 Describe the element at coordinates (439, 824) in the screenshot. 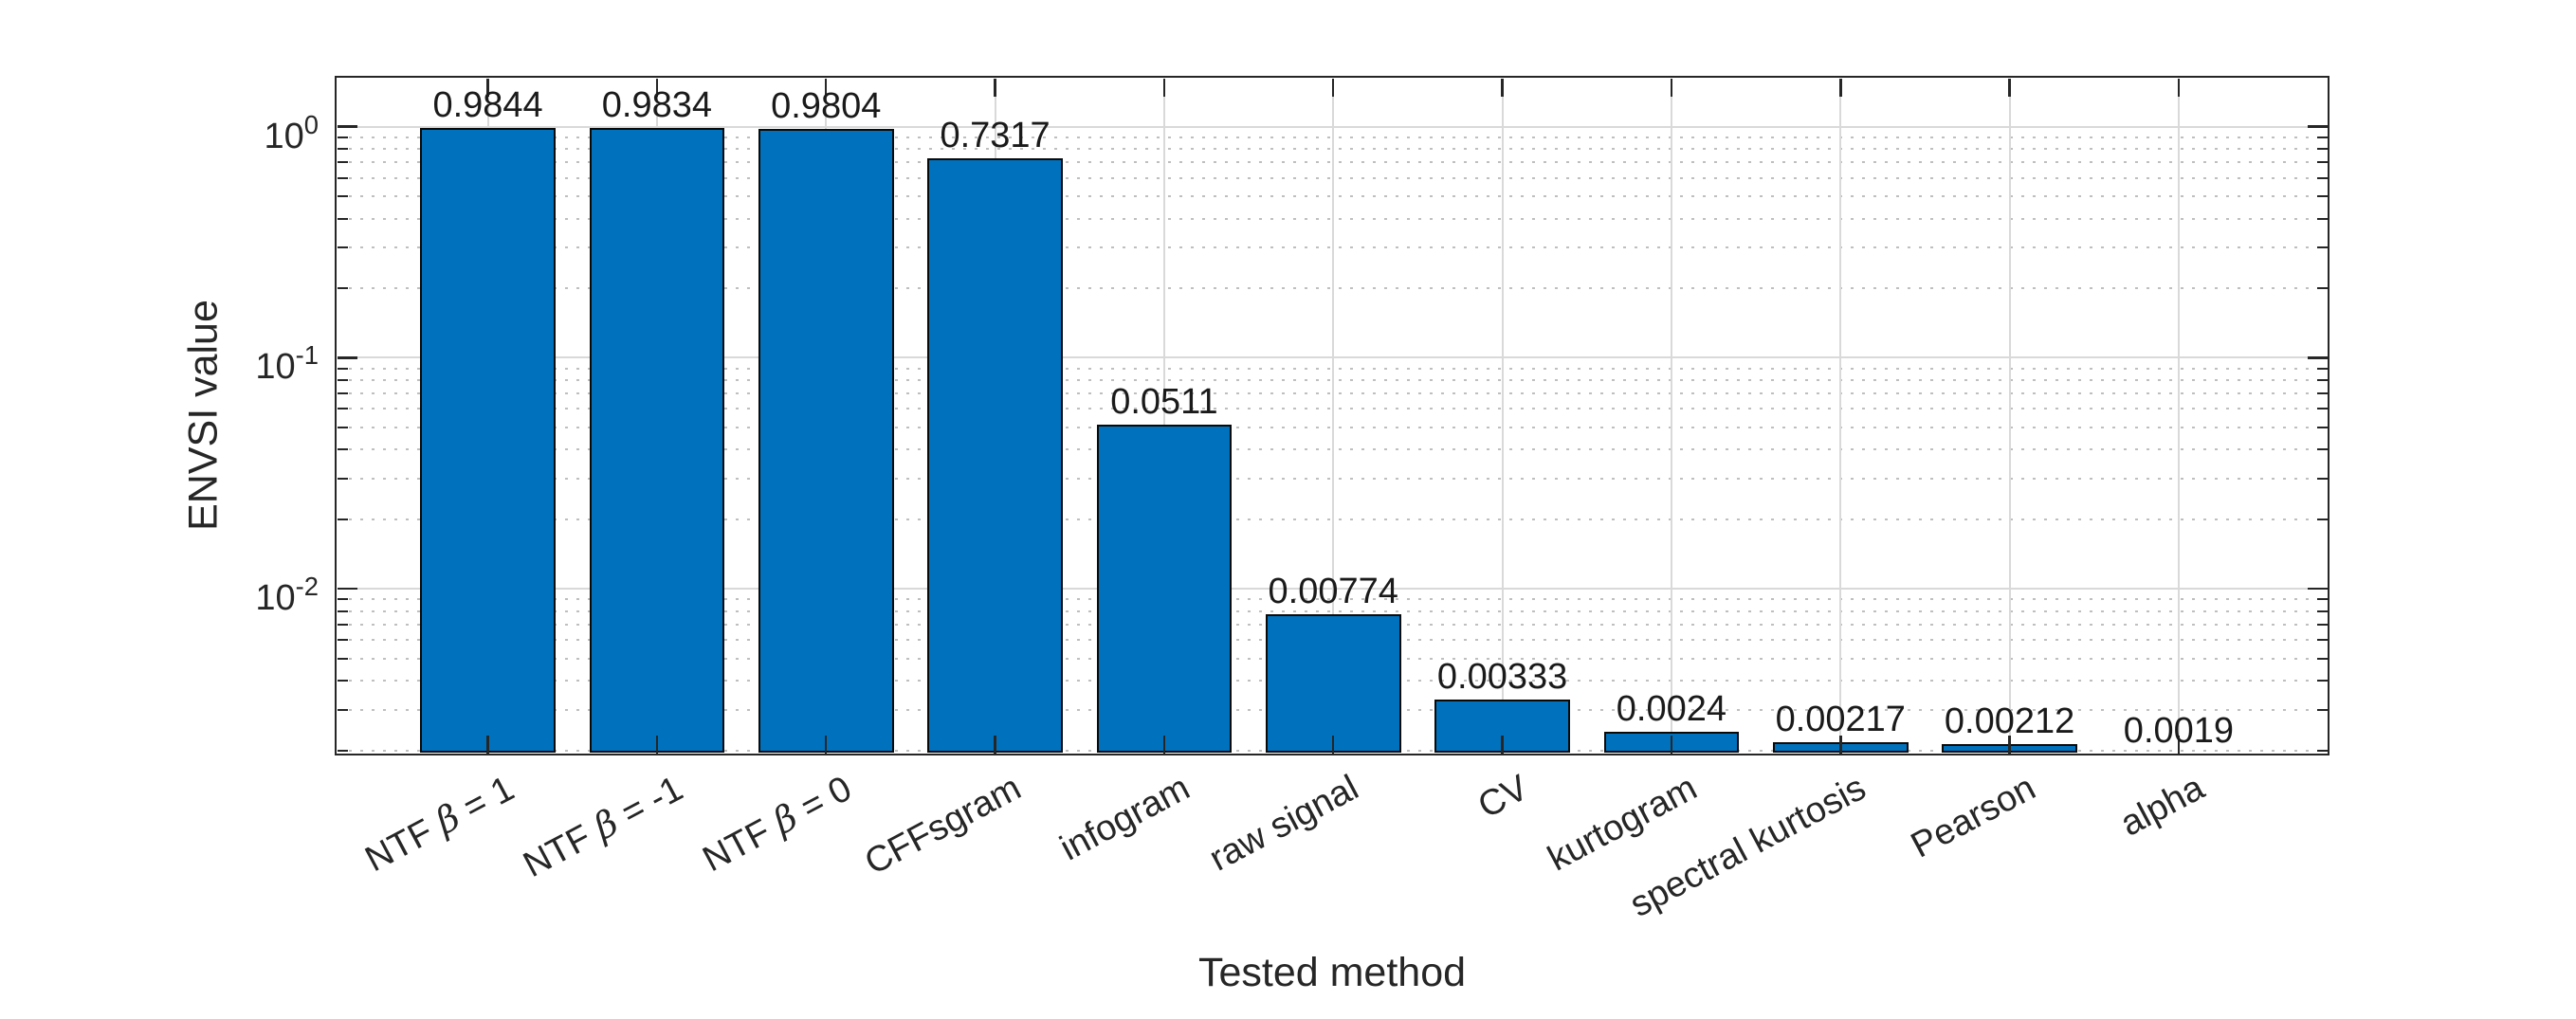

I see `x-tick-label: NTF β = 1` at that location.